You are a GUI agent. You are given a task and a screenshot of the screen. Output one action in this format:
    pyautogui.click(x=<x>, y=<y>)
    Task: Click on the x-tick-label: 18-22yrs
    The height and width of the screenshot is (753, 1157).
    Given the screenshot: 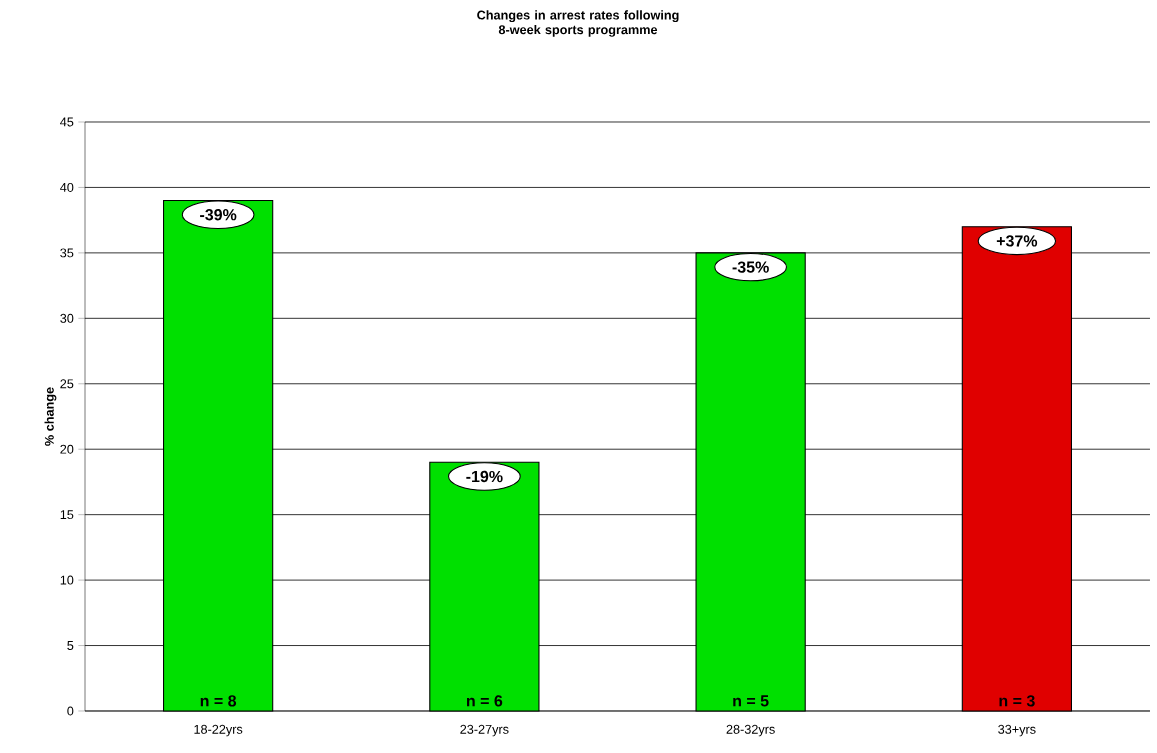 What is the action you would take?
    pyautogui.click(x=218, y=730)
    